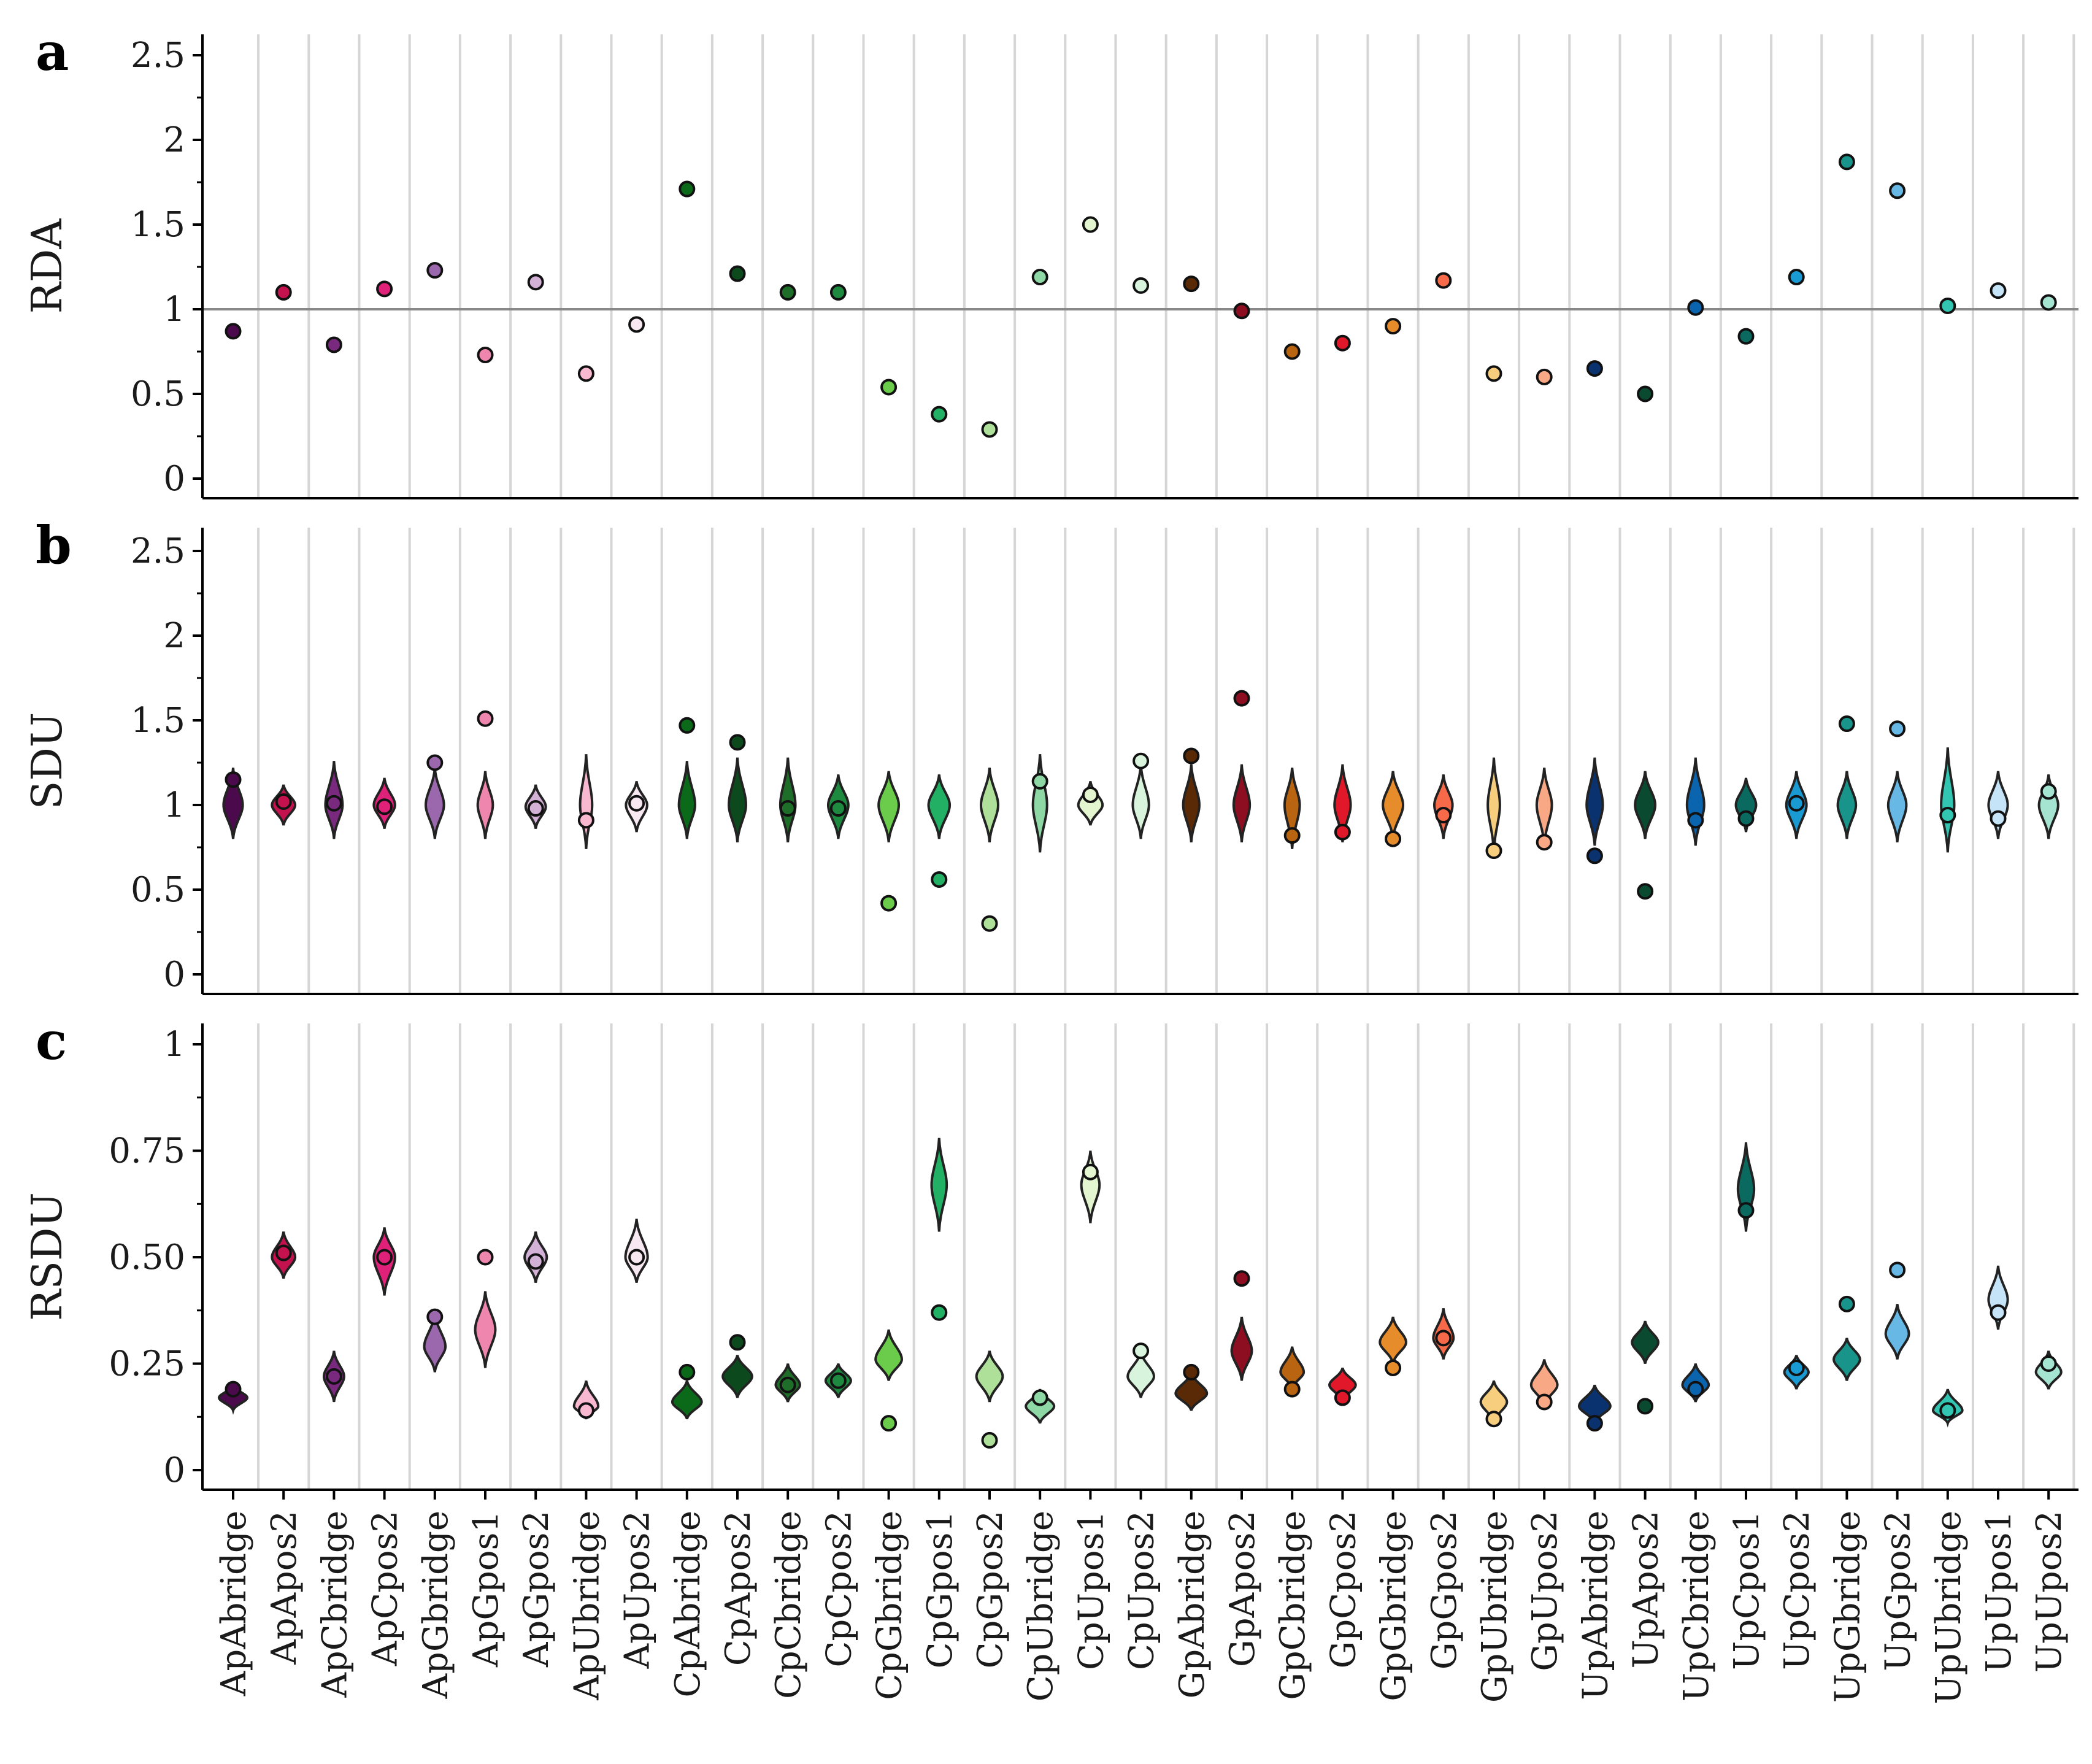  I want to click on point-c-ApCbridge, so click(333, 1376).